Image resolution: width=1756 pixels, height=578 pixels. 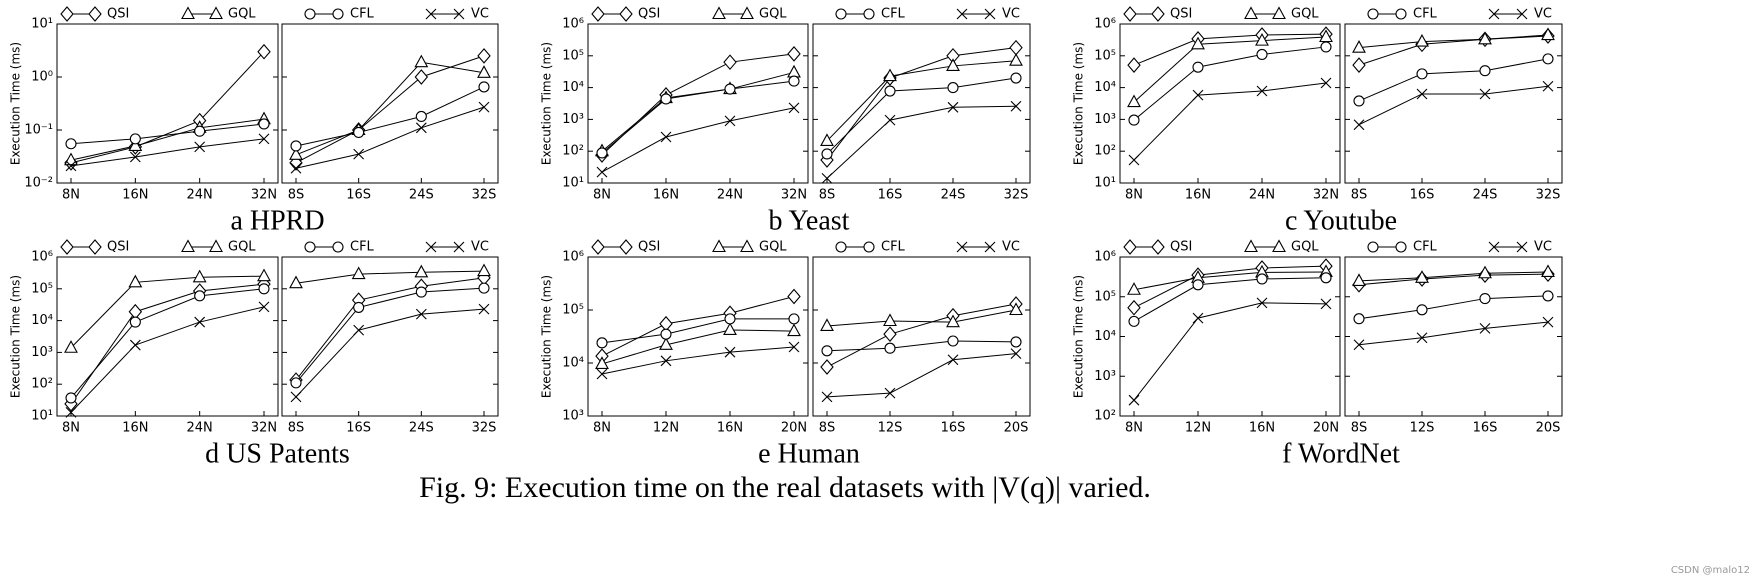 What do you see at coordinates (1016, 428) in the screenshot?
I see `x-tick-label: 20S` at bounding box center [1016, 428].